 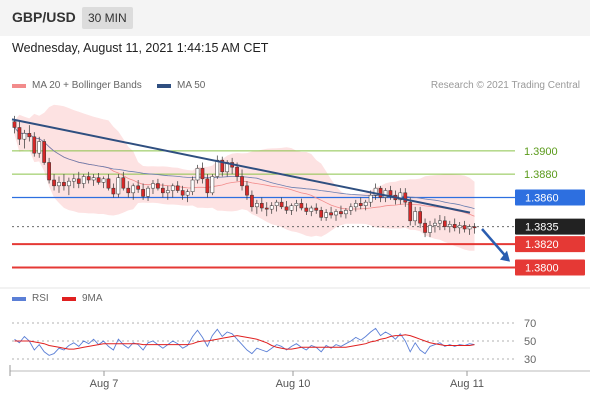 What do you see at coordinates (191, 85) in the screenshot?
I see `legend-label-ma50: MA 50` at bounding box center [191, 85].